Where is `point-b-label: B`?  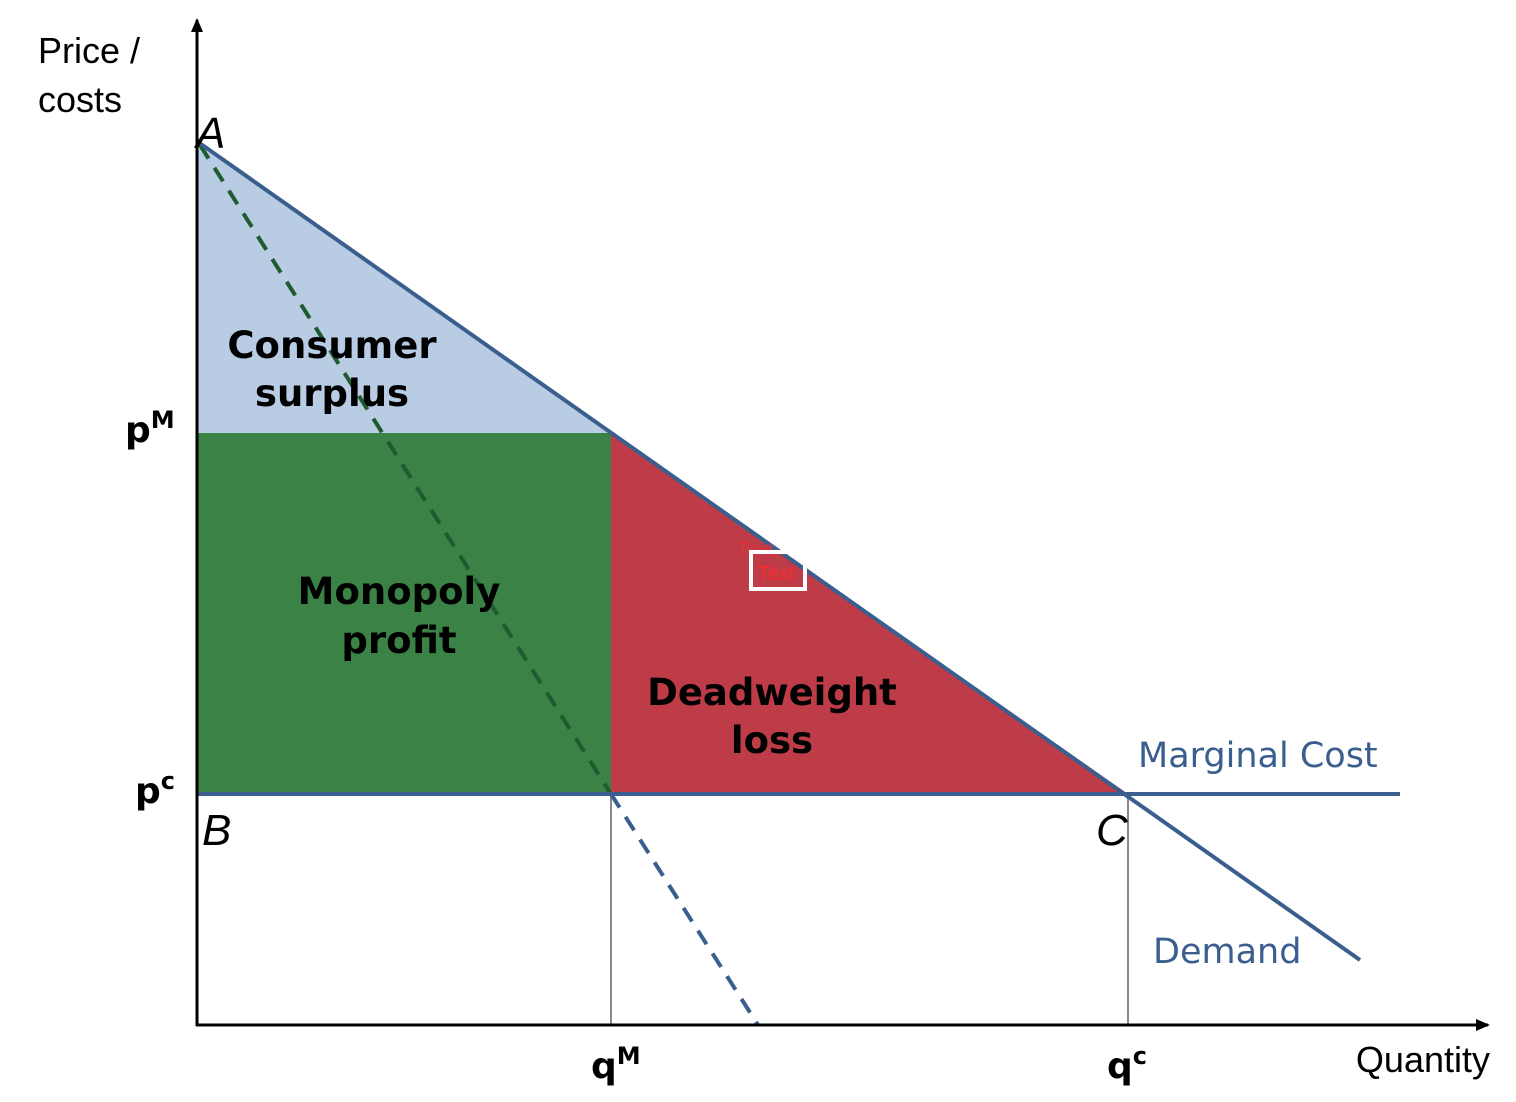 point-b-label: B is located at coordinates (216, 830).